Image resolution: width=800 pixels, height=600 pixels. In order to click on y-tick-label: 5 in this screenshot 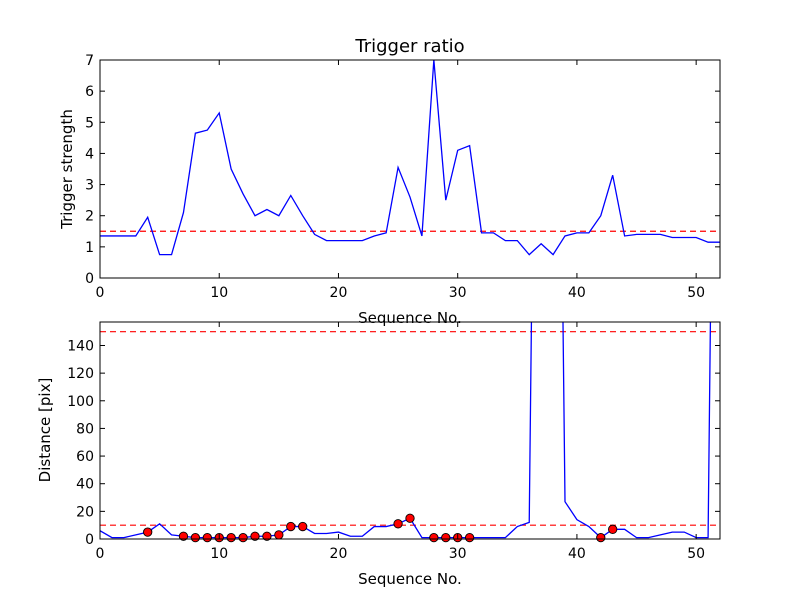, I will do `click(89, 123)`.